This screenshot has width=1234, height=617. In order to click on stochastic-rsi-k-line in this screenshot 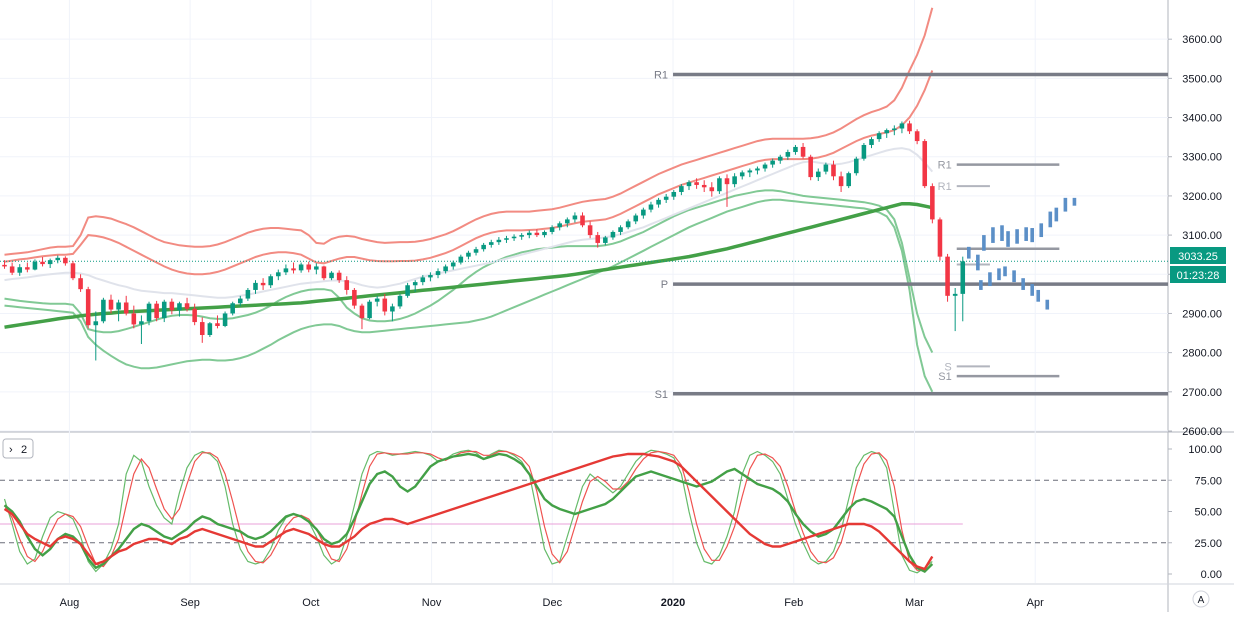, I will do `click(468, 512)`.